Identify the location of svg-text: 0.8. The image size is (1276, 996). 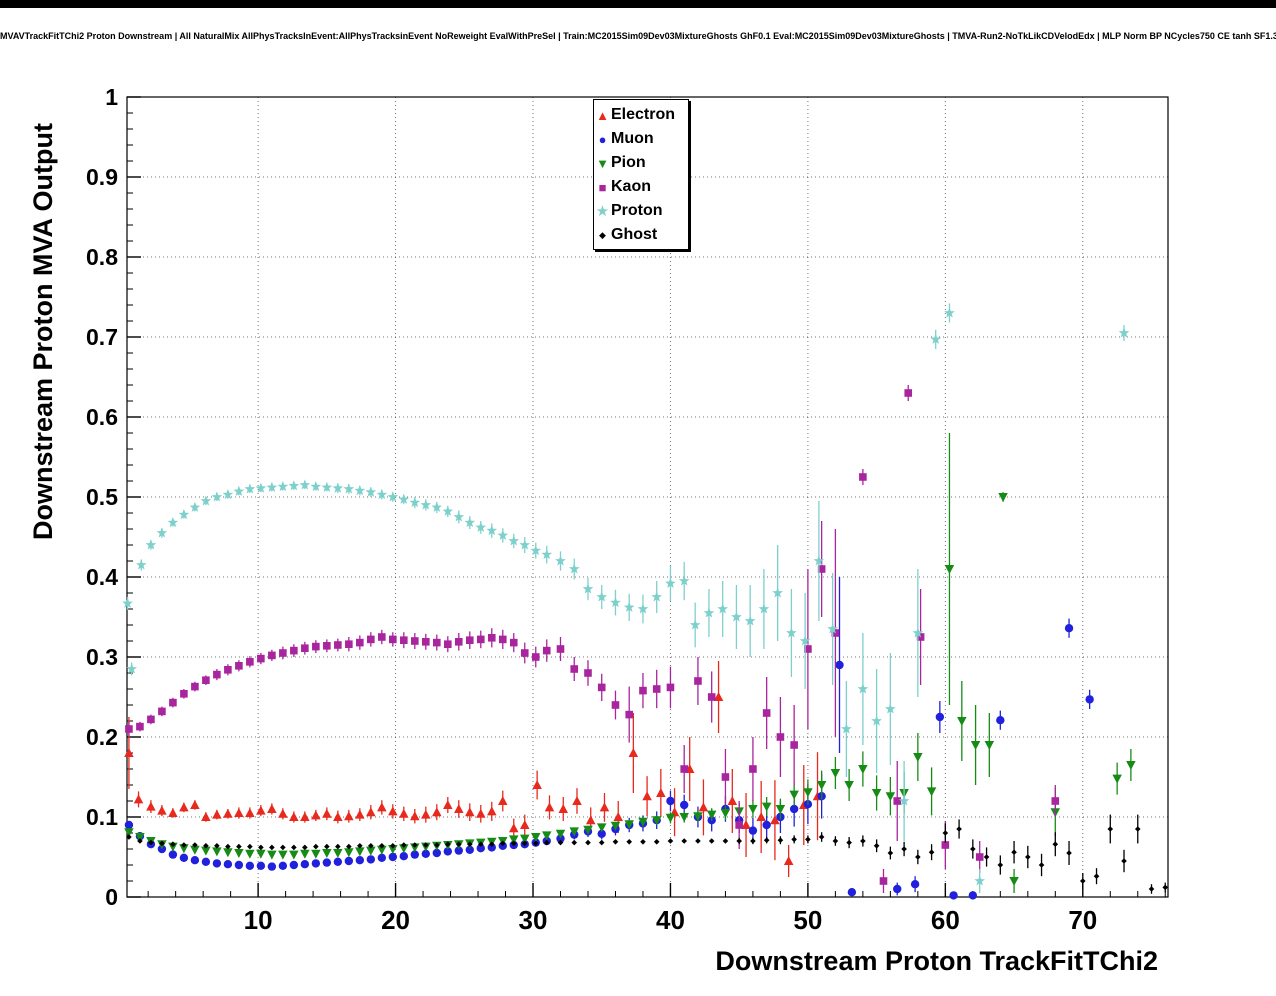
(102, 257).